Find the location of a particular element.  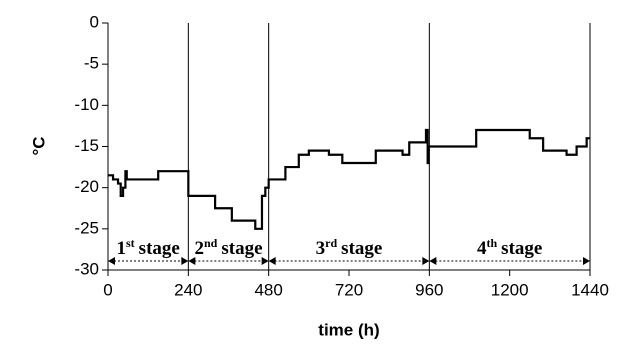

y-tick-label: 0 is located at coordinates (94, 21).